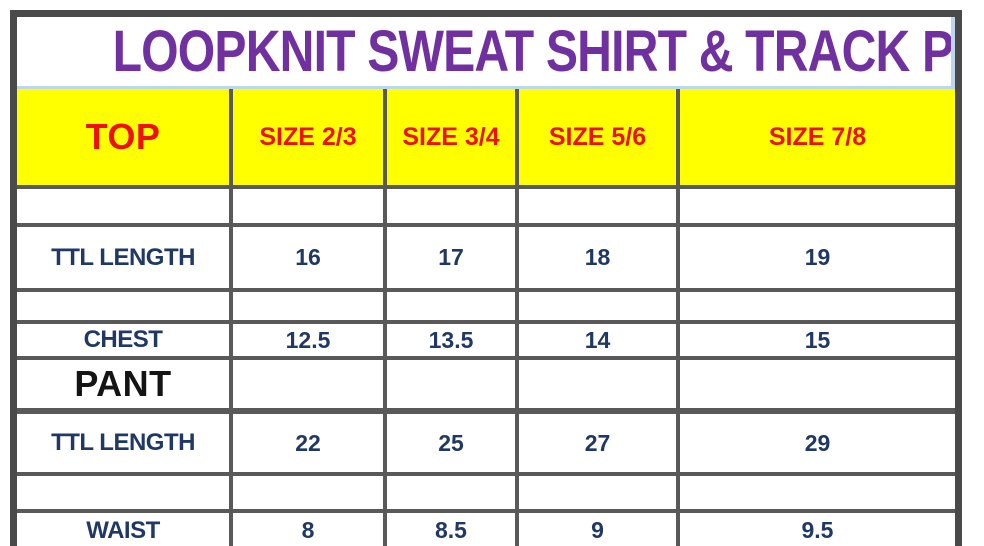 This screenshot has height=546, width=984. What do you see at coordinates (125, 257) in the screenshot?
I see `label-cell-top-ttl-length: TTL LENGTH` at bounding box center [125, 257].